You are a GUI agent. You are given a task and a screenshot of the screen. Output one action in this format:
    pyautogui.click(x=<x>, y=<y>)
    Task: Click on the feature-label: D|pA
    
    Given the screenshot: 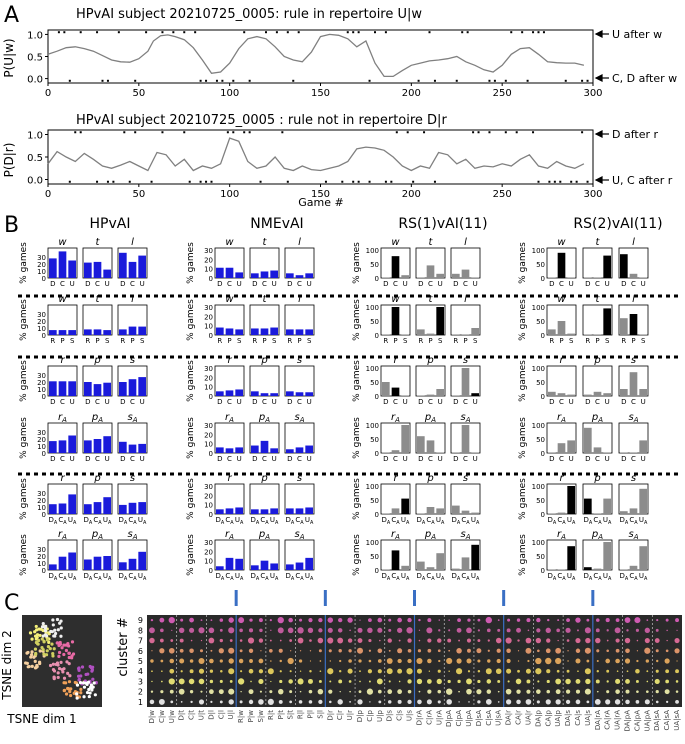 What is the action you would take?
    pyautogui.click(x=449, y=718)
    